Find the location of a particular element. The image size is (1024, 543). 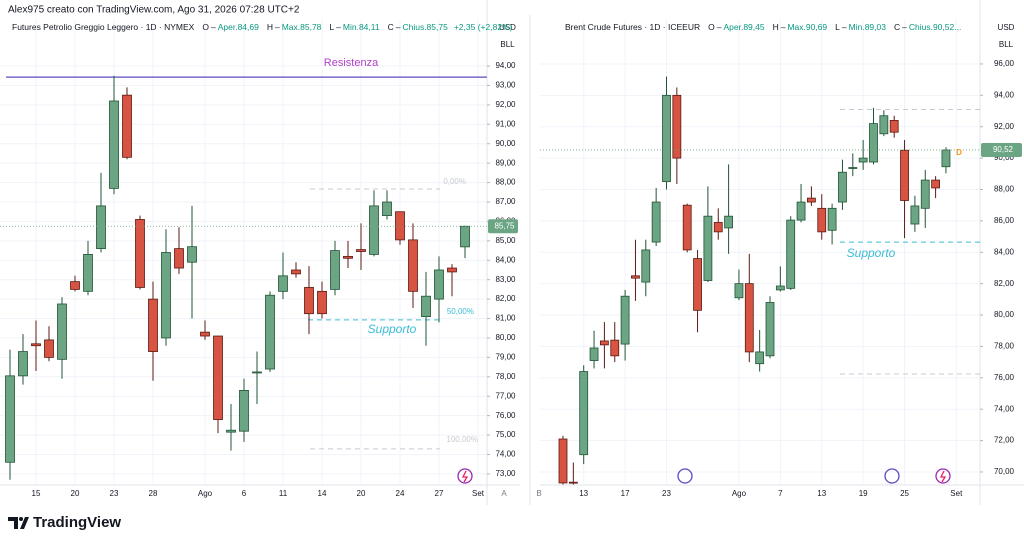

y-tick-label: 85,00 is located at coordinates (505, 240).